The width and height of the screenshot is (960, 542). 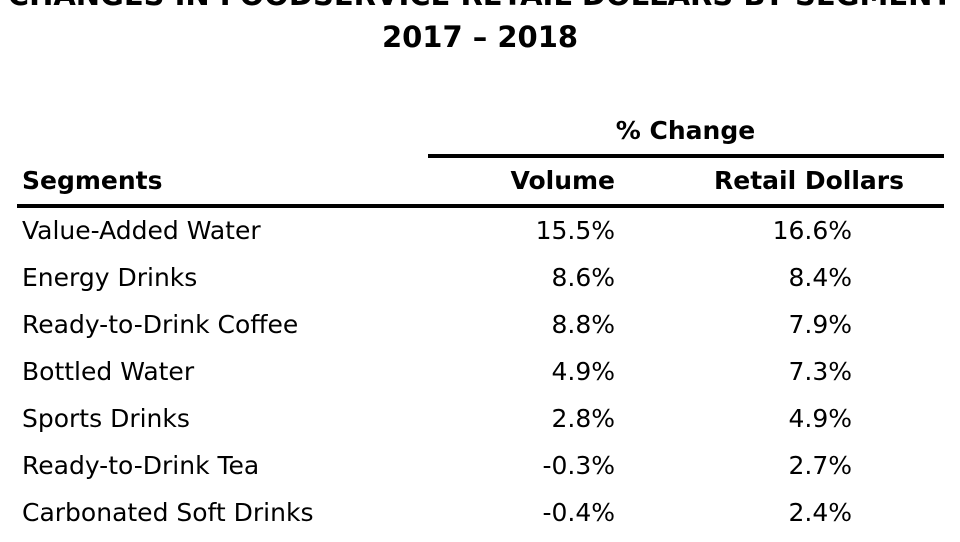 What do you see at coordinates (820, 324) in the screenshot?
I see `retail-dollars-cell: 7.9%` at bounding box center [820, 324].